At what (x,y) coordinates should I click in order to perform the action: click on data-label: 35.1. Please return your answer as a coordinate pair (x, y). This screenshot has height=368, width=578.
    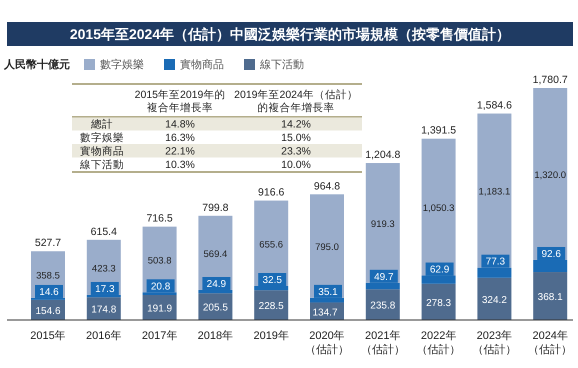
    Looking at the image, I should click on (328, 292).